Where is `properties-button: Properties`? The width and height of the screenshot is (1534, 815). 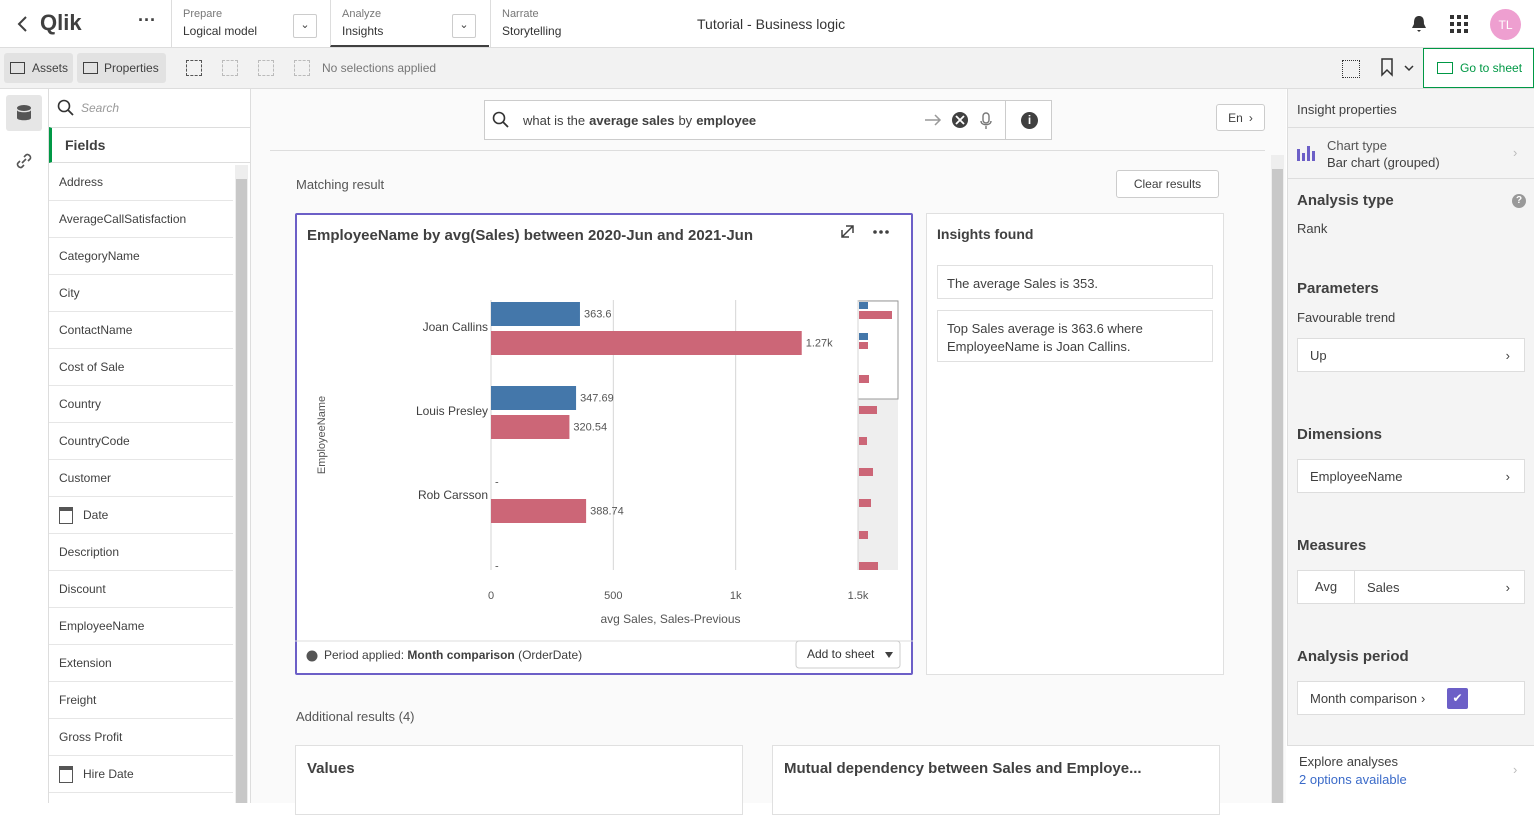
properties-button: Properties is located at coordinates (121, 68).